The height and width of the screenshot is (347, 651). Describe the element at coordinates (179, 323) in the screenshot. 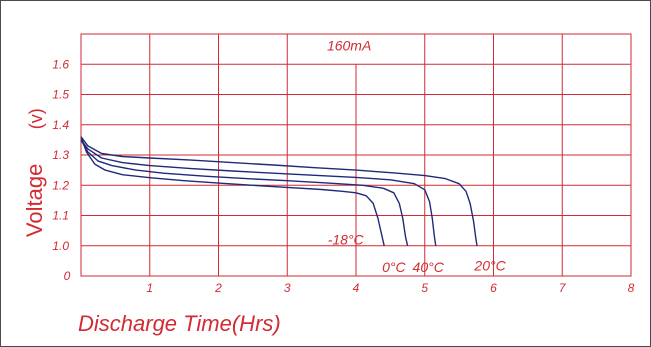

I see `x-axis-title: Discharge Time(Hrs)` at that location.